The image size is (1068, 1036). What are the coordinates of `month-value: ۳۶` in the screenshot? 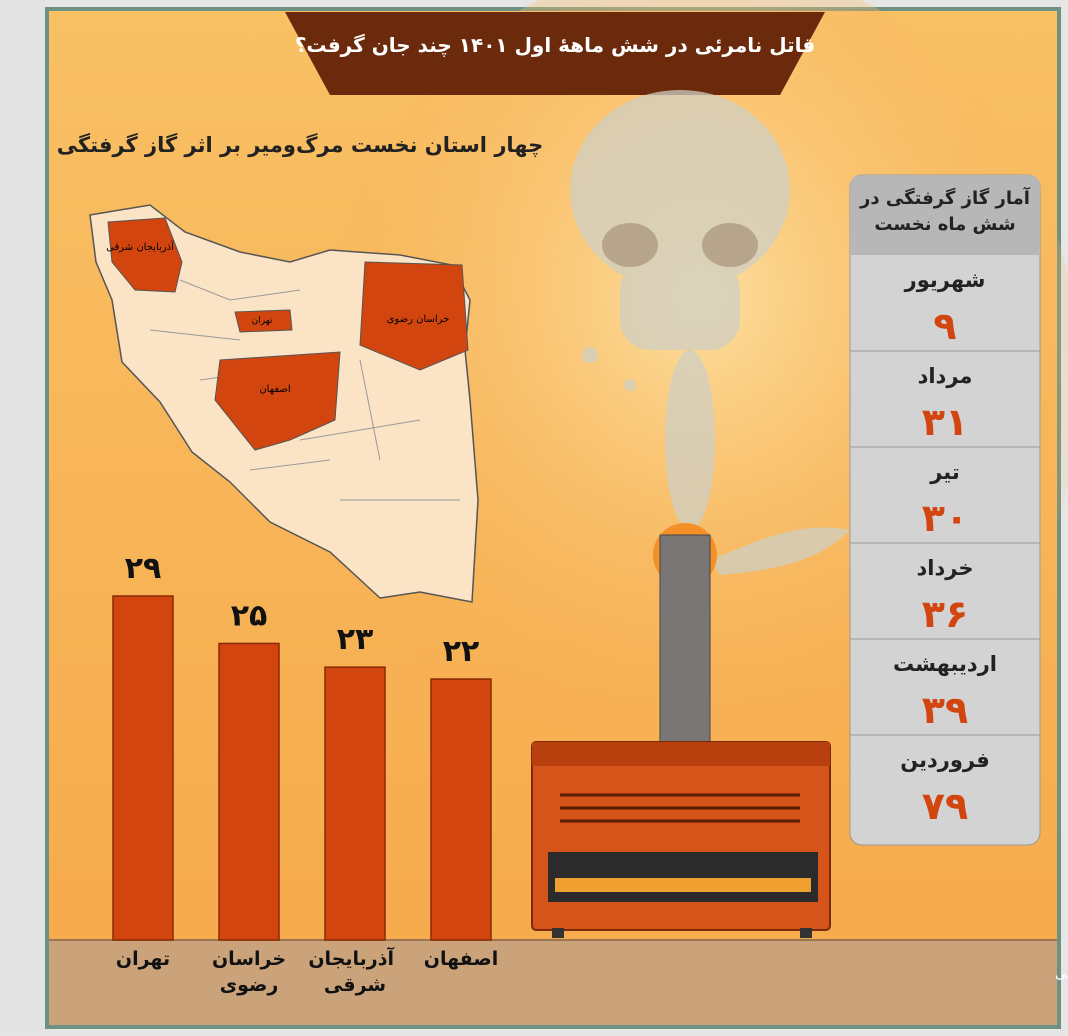 It's located at (945, 614).